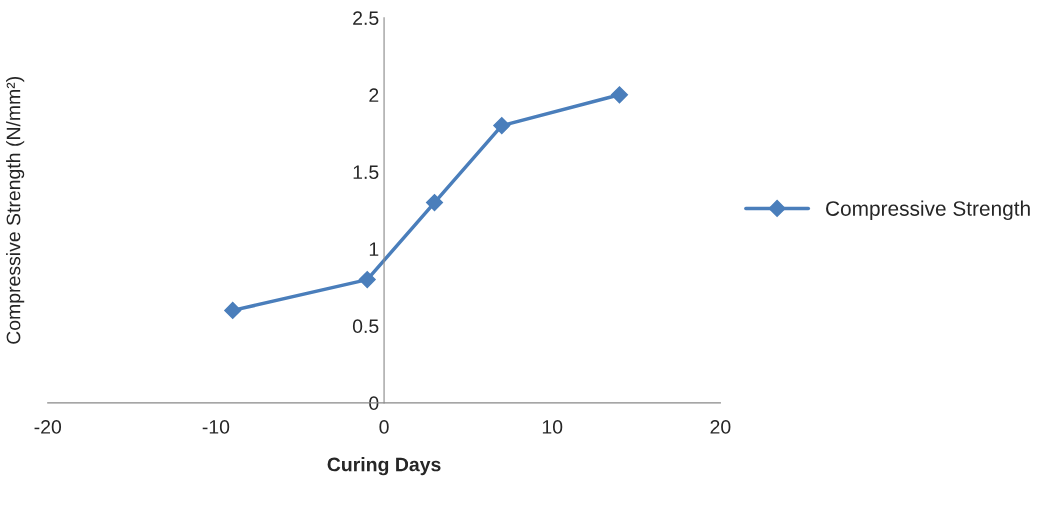  I want to click on legend-label: Compressive Strength, so click(928, 210).